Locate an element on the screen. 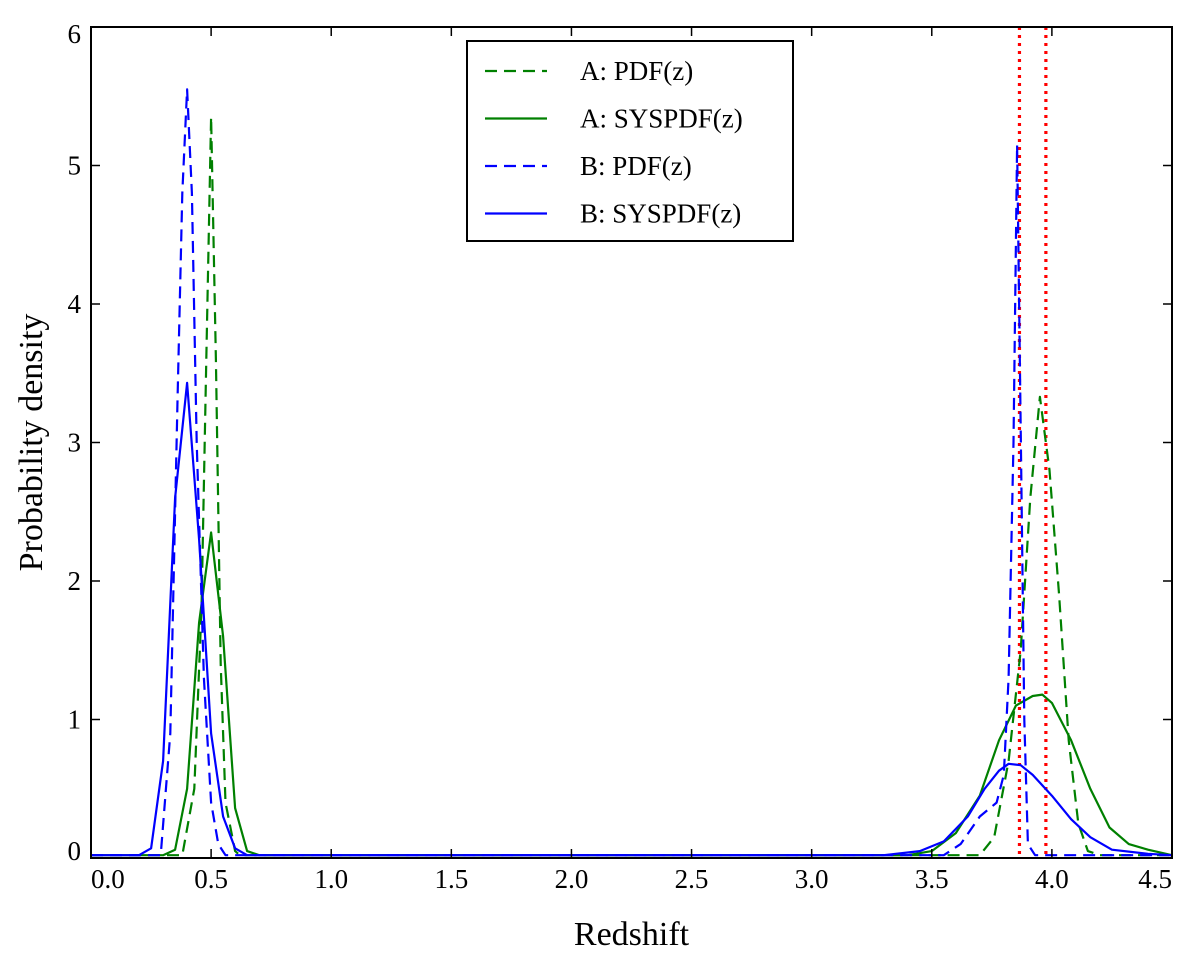  x-tick-label: 4.5 is located at coordinates (1155, 879).